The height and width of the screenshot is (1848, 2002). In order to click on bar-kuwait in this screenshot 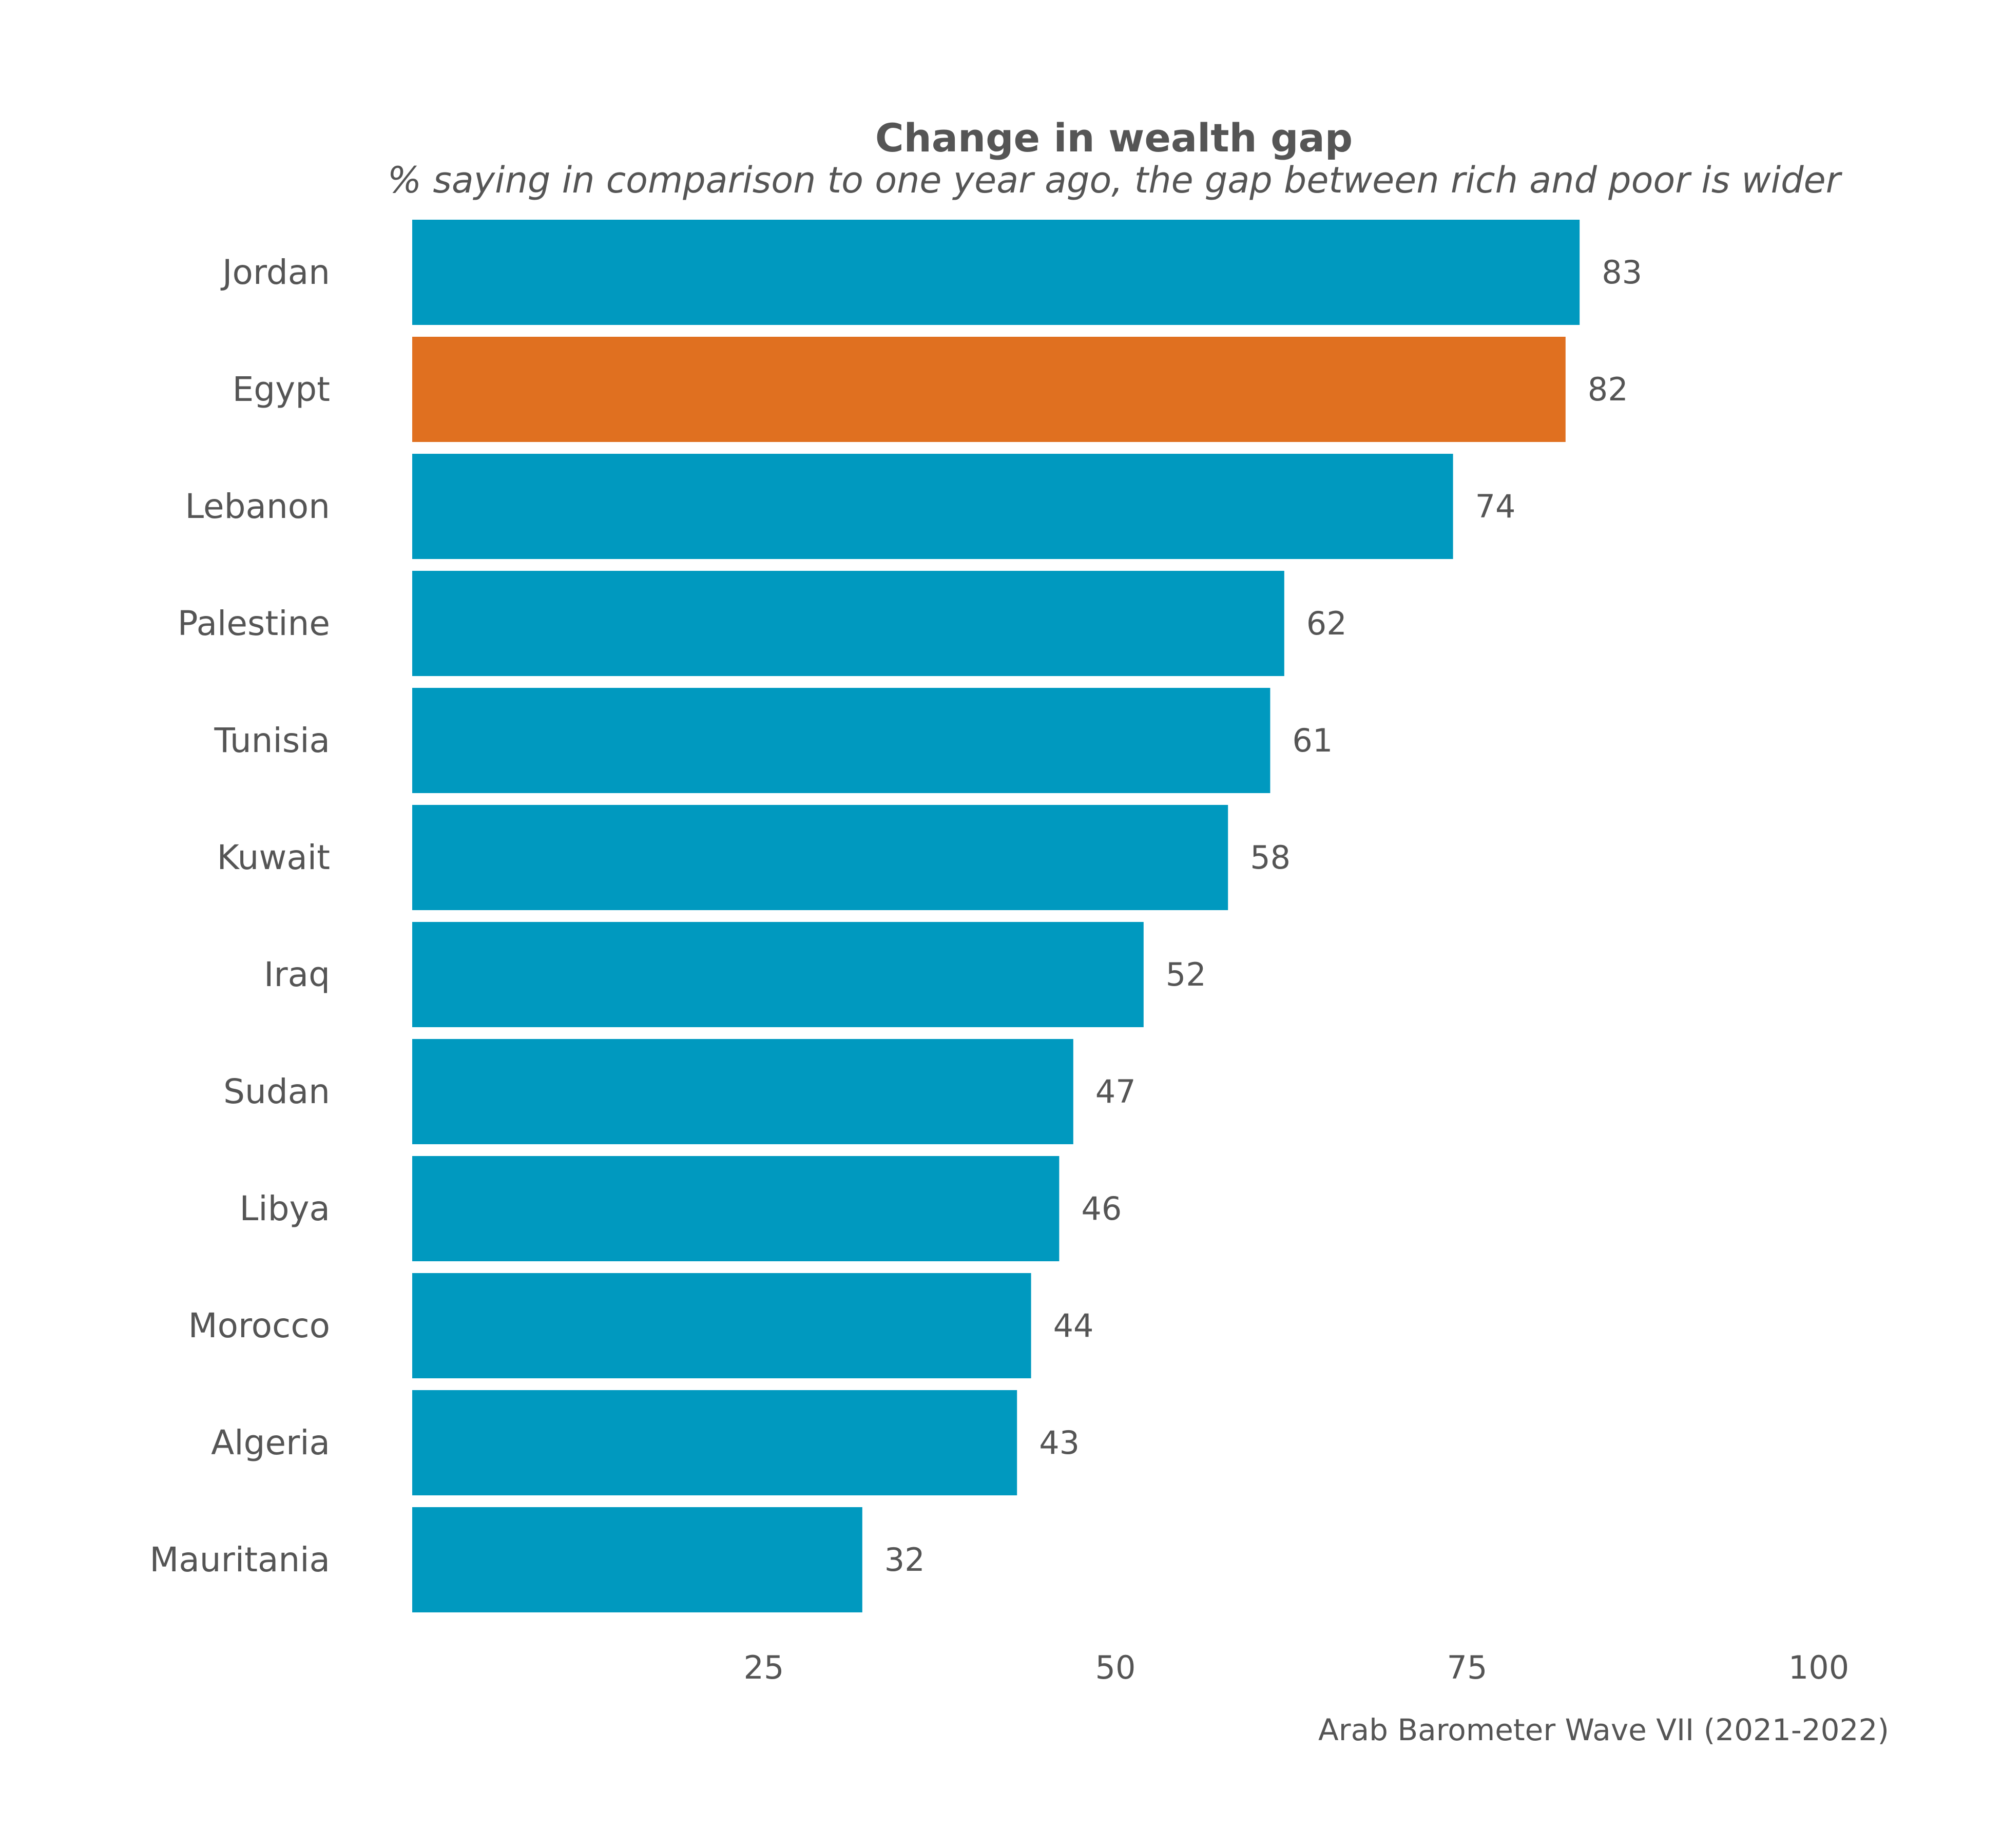, I will do `click(820, 857)`.